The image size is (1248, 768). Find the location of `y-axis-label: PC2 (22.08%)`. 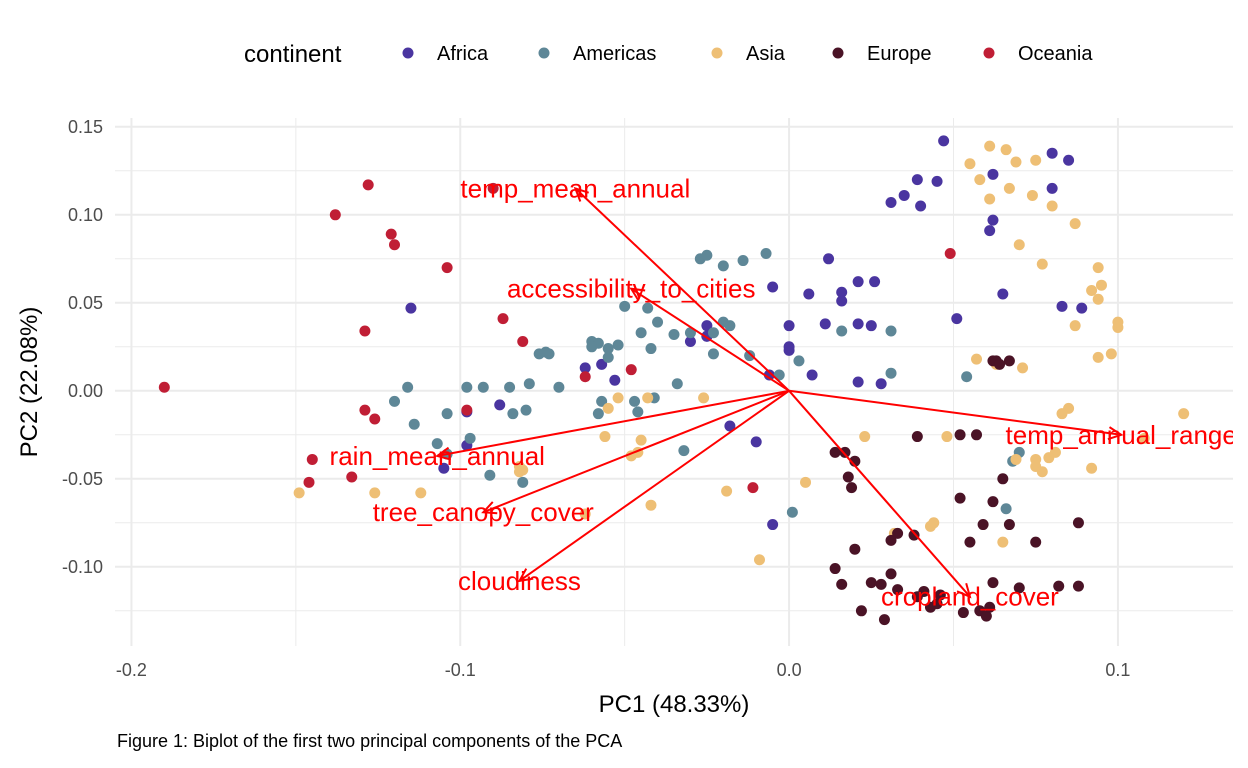

y-axis-label: PC2 (22.08%) is located at coordinates (29, 382).